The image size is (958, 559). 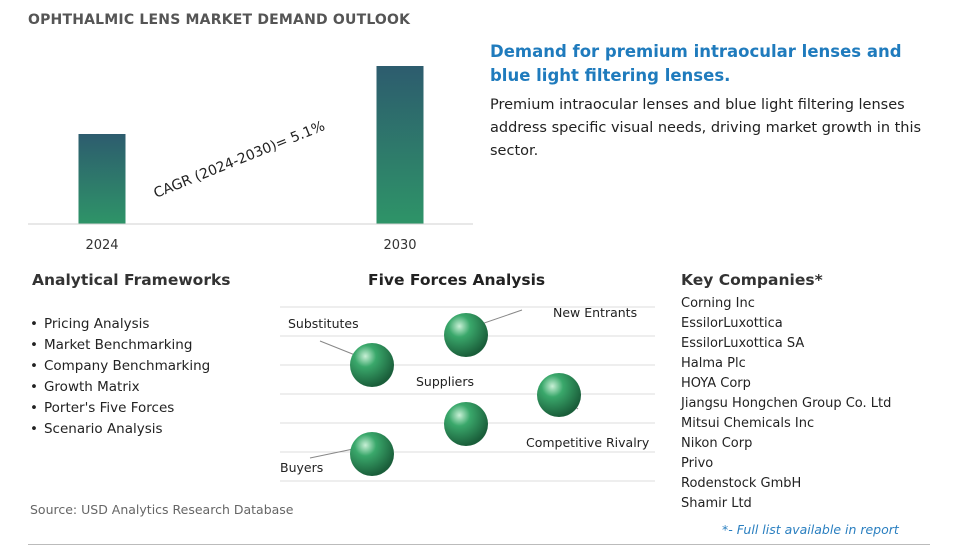 What do you see at coordinates (120, 366) in the screenshot?
I see `list-item: Company Benchmarking` at bounding box center [120, 366].